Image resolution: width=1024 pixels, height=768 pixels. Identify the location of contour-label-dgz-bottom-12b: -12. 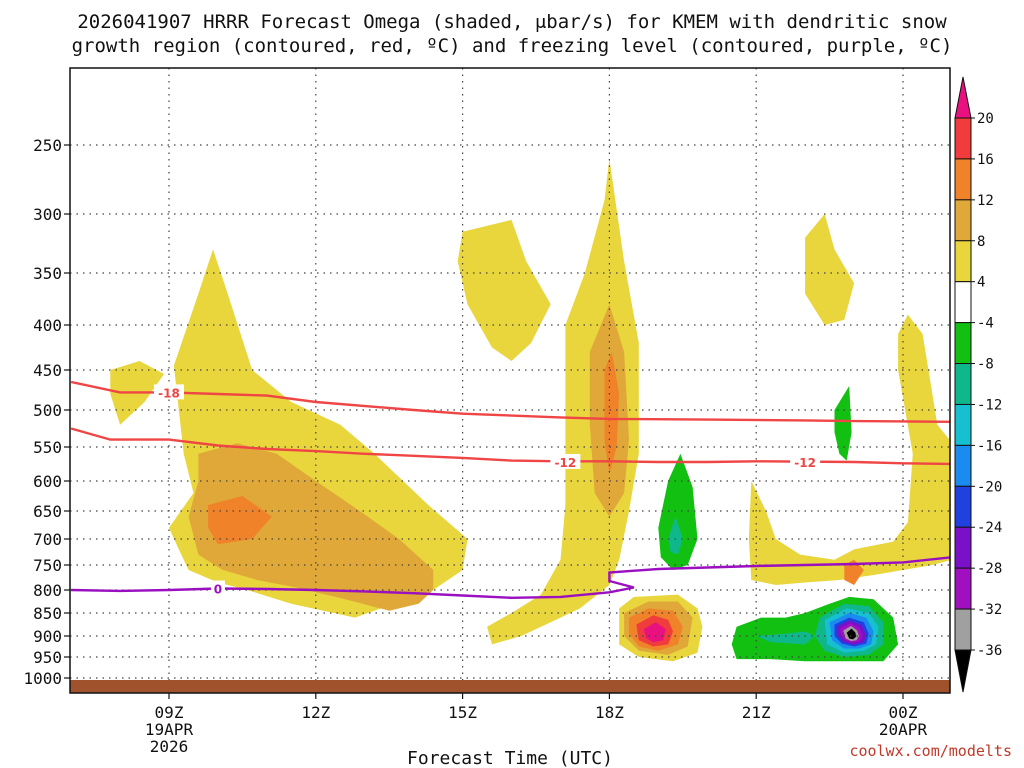
(805, 463).